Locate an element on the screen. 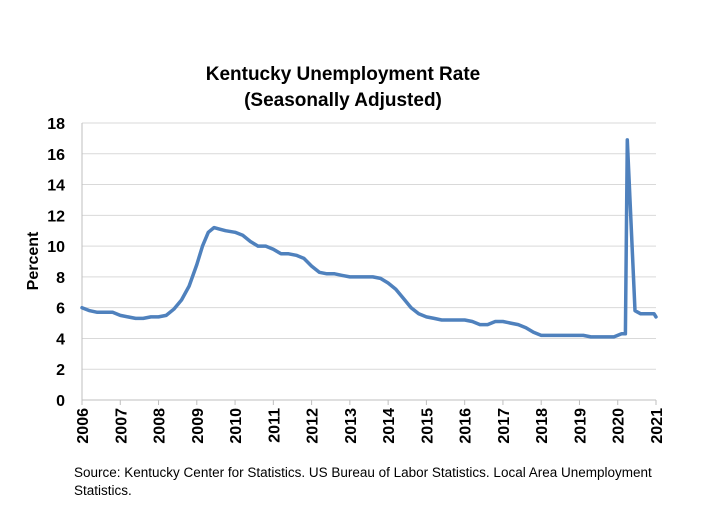 The width and height of the screenshot is (703, 517). x-tick-label: 2020 is located at coordinates (619, 426).